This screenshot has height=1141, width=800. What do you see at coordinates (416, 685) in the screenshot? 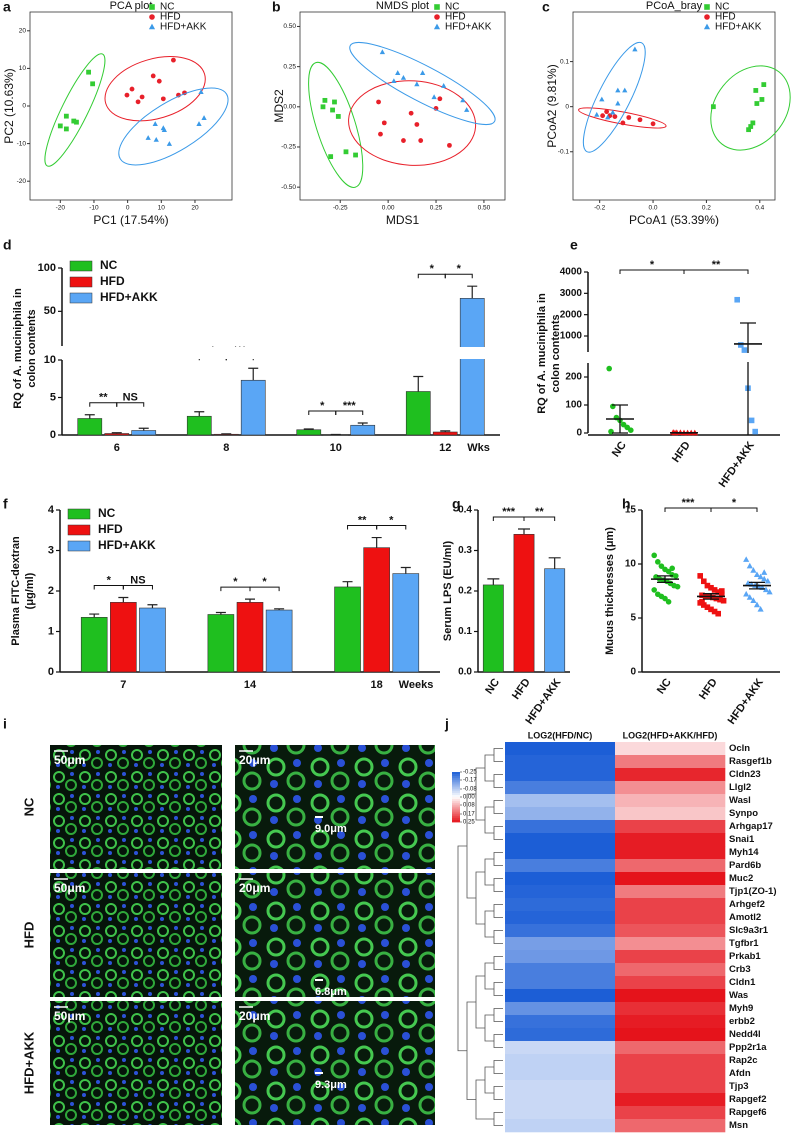
I see `x-unit: Weeks` at bounding box center [416, 685].